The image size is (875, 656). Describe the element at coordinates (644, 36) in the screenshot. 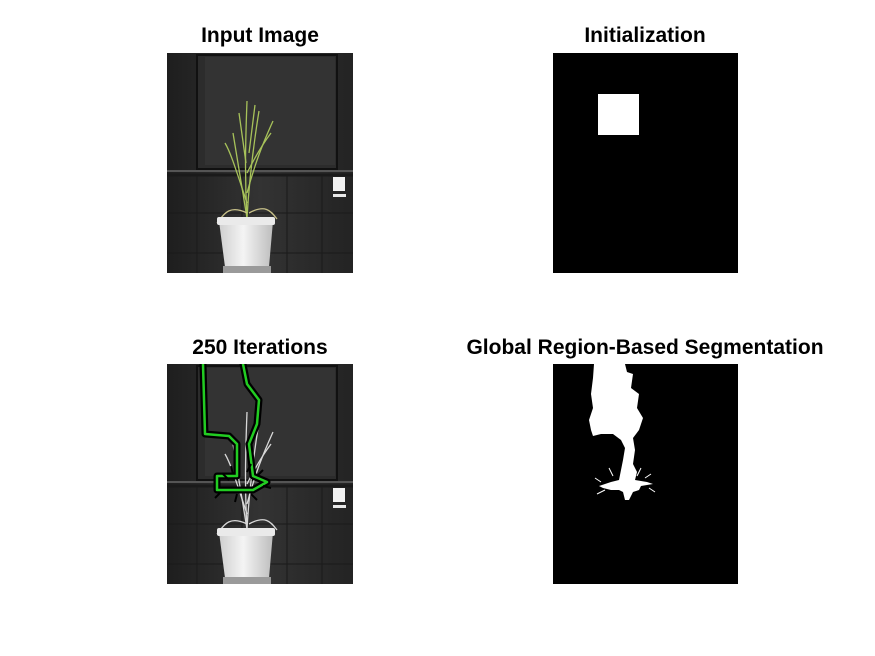

I see `title-initialization: Initialization` at that location.